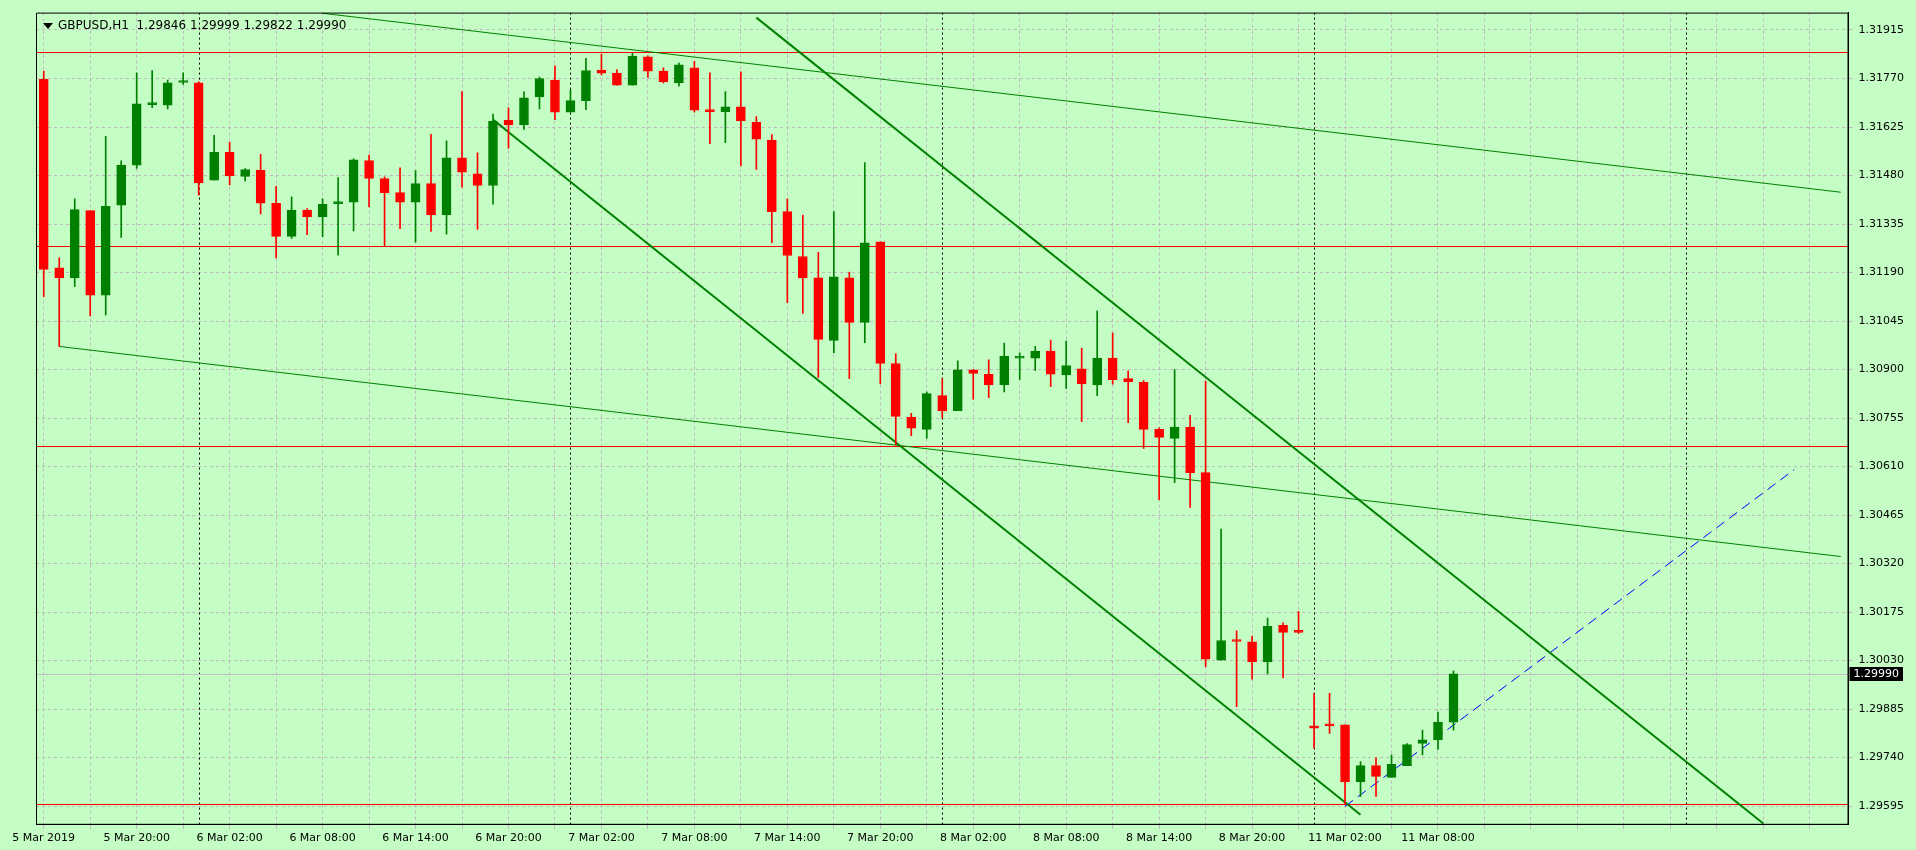 This screenshot has width=1916, height=850. Describe the element at coordinates (202, 24) in the screenshot. I see `text: GBPUSD,H1 1.29846 1.29999 1.29822 1.29990` at that location.